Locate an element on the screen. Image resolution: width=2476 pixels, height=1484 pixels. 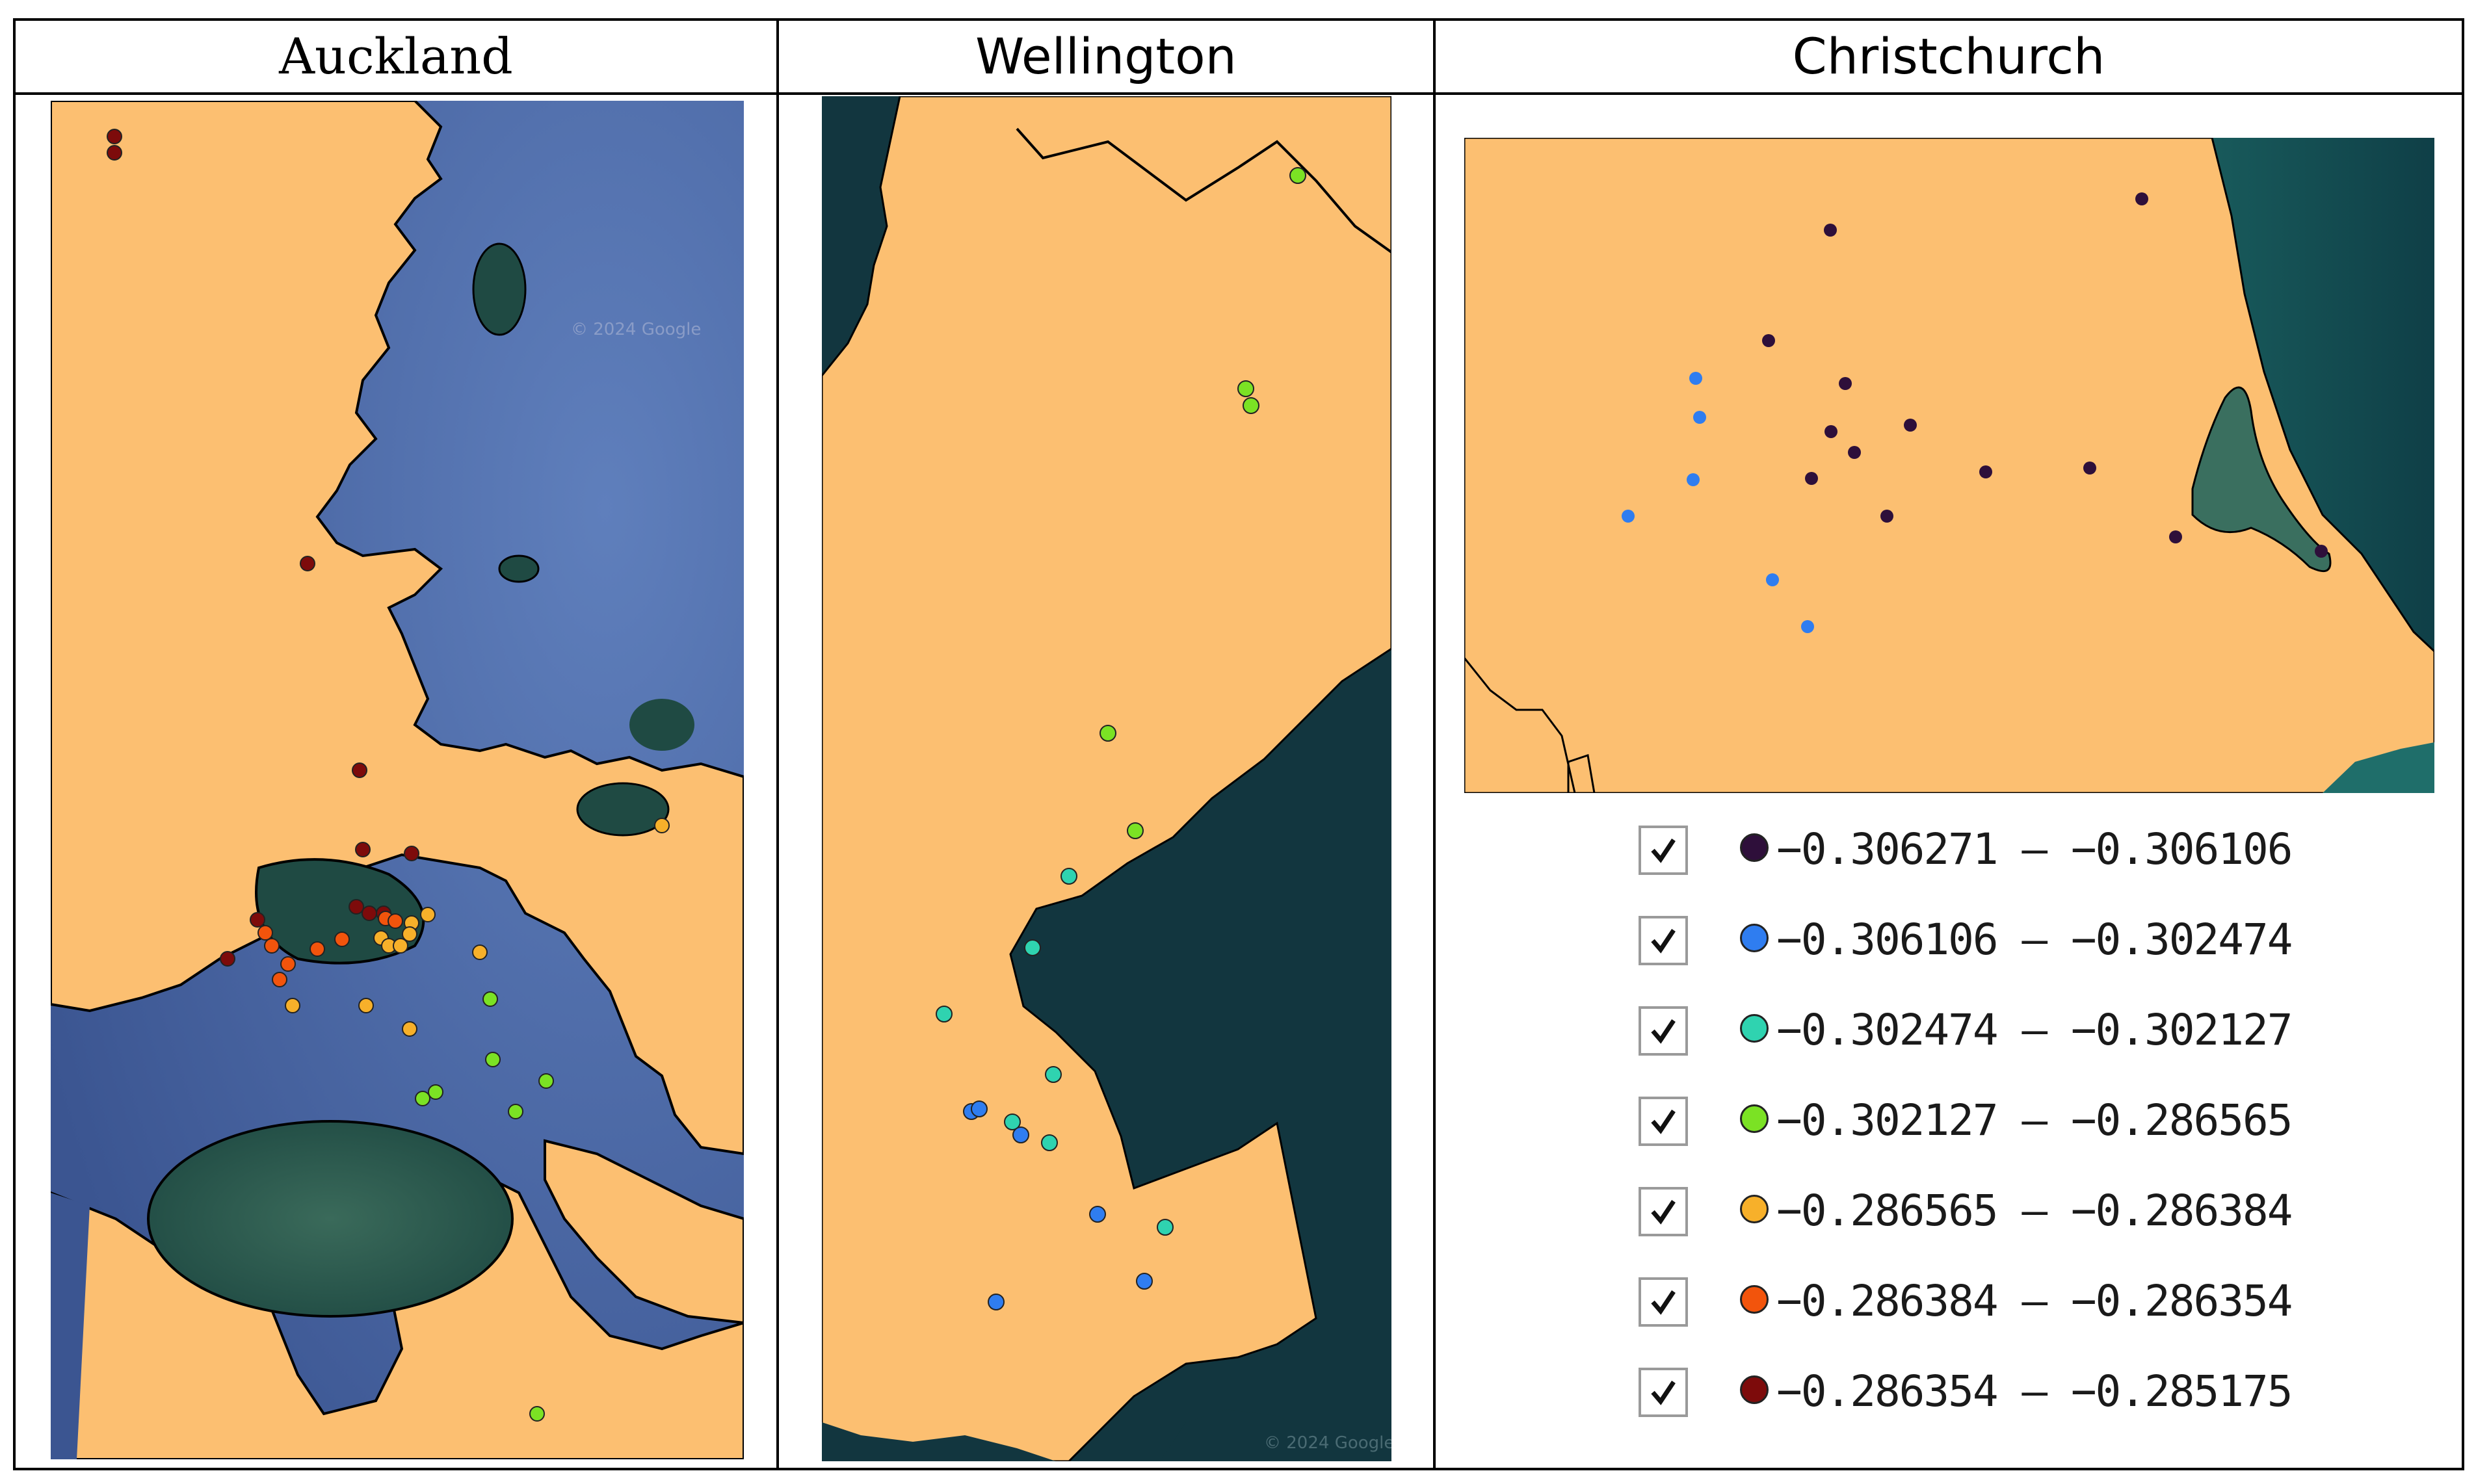
header-wellington: Wellington is located at coordinates (1106, 56).